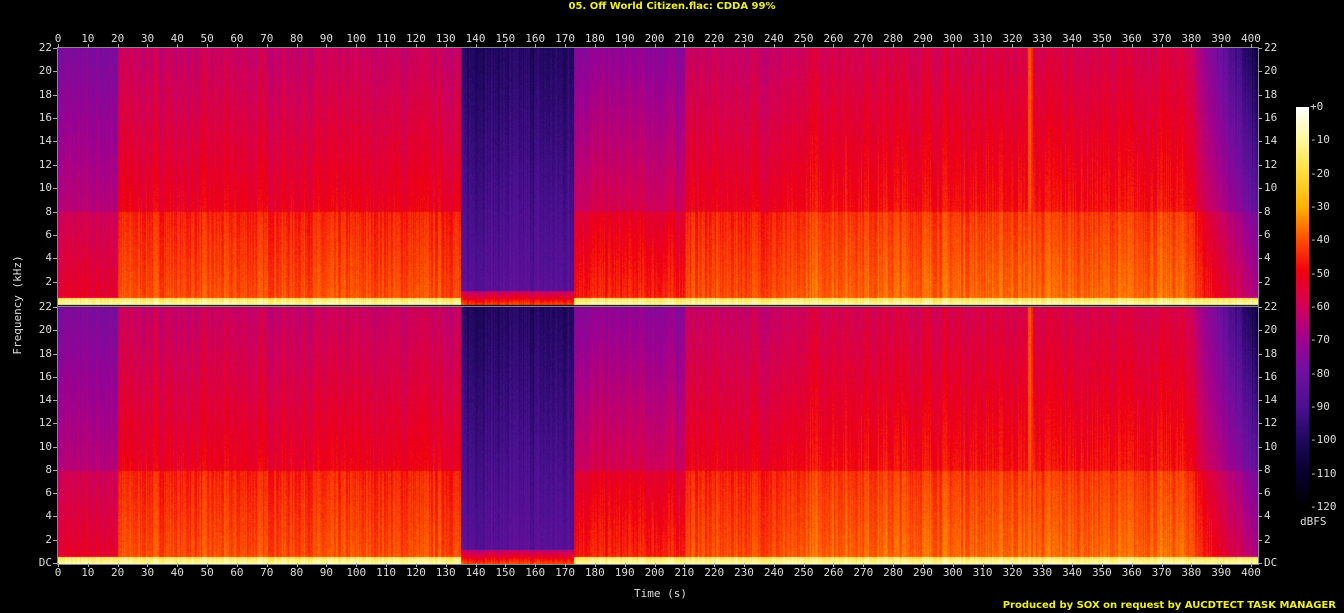  What do you see at coordinates (48, 234) in the screenshot?
I see `y-tick-label-left: 6` at bounding box center [48, 234].